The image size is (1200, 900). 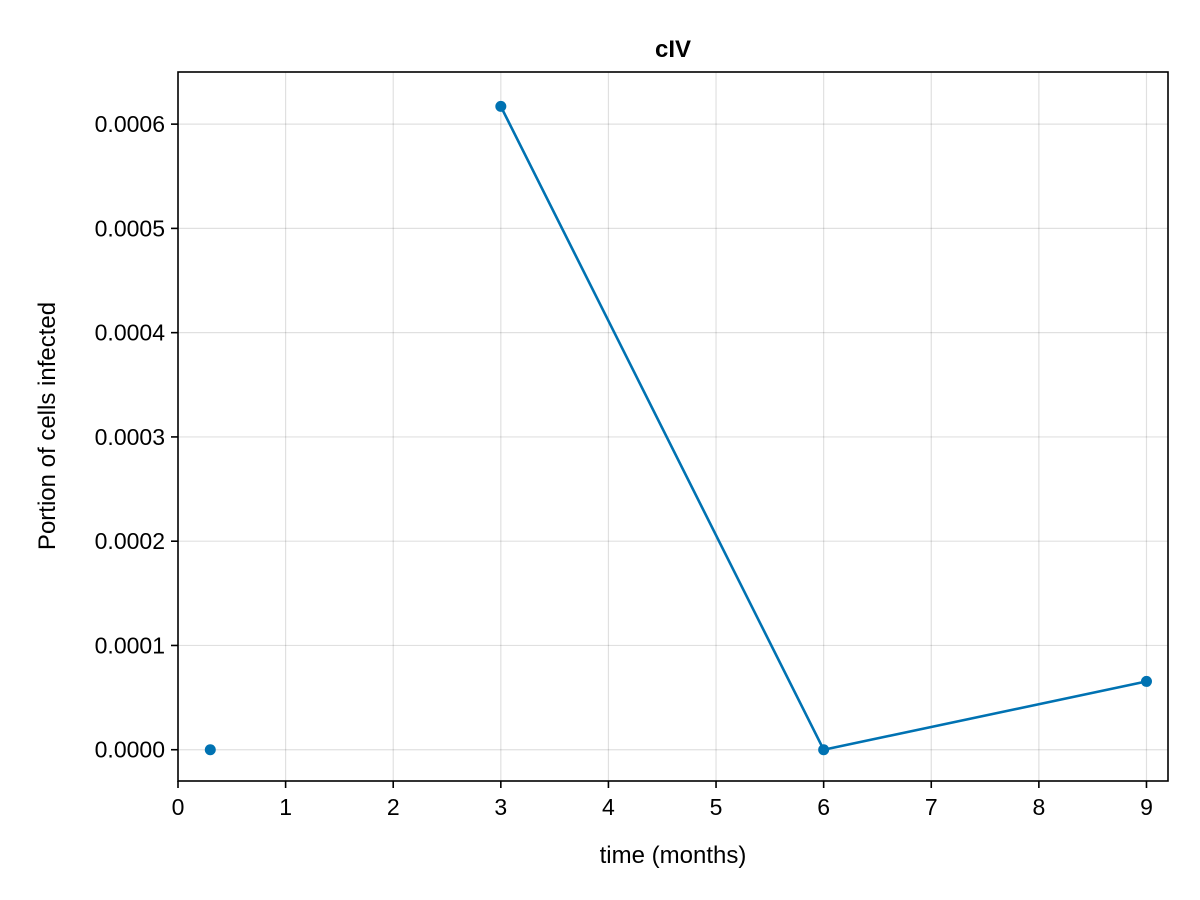 I want to click on x-tick-label: 9, so click(x=1146, y=807).